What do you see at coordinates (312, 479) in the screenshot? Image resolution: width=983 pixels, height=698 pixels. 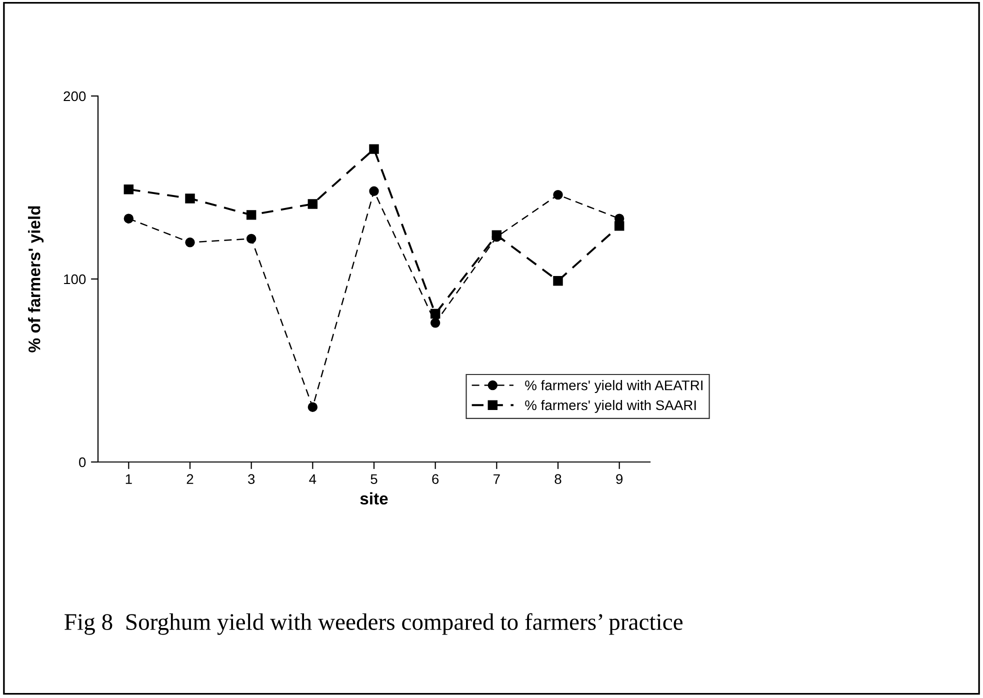 I see `x-tick-label: 4` at bounding box center [312, 479].